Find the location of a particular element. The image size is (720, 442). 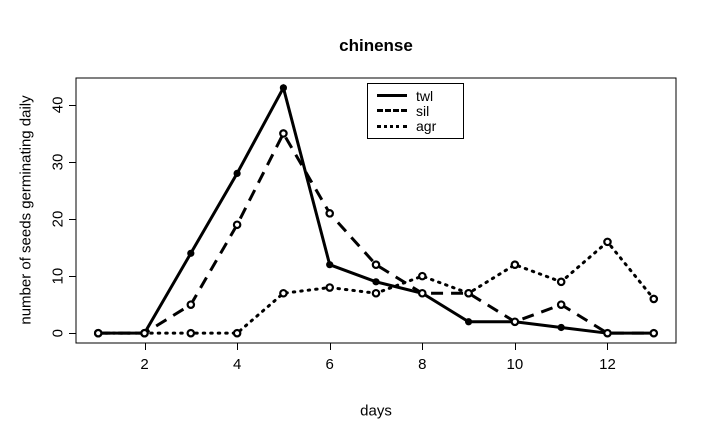

x-tick-label: 6 is located at coordinates (330, 364).